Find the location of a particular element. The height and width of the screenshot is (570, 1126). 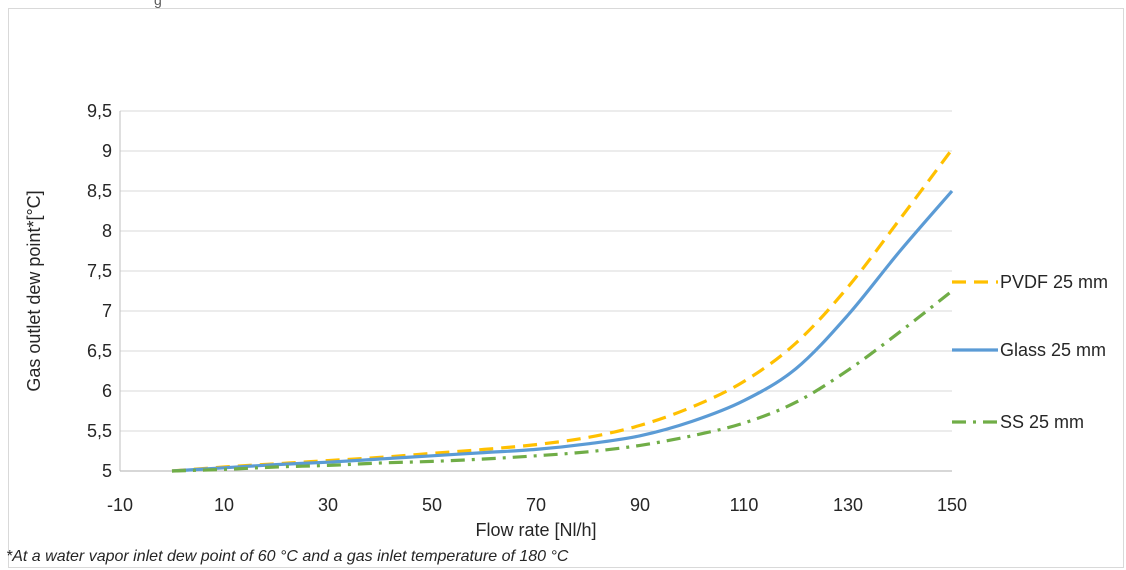

x-tick-labels: -10 10 30 50 70 90 110 130 150 is located at coordinates (537, 505).